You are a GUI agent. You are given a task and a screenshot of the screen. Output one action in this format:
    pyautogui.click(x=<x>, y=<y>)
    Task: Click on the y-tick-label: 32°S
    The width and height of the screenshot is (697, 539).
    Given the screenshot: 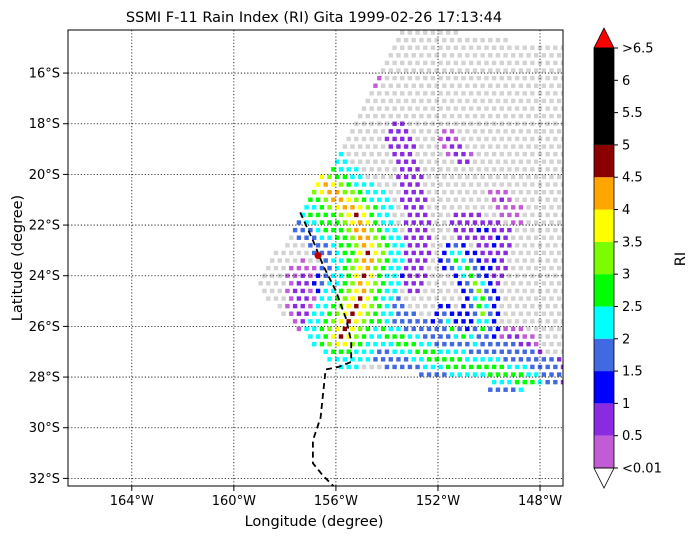 What is the action you would take?
    pyautogui.click(x=44, y=479)
    